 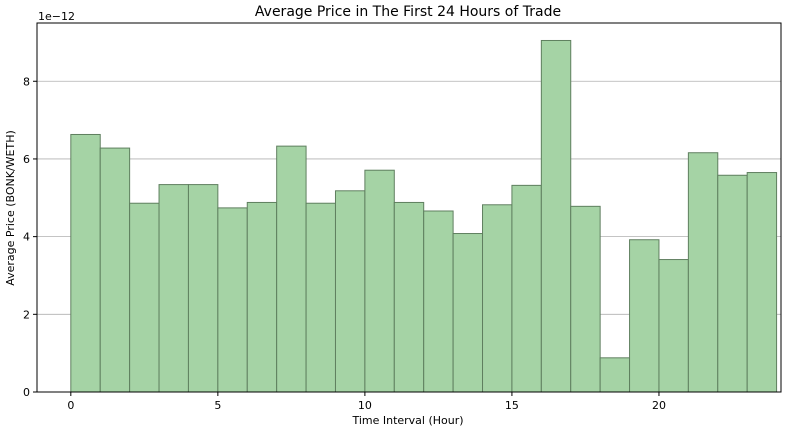 I want to click on x-axis-label: Time Interval (Hour), so click(x=407, y=420).